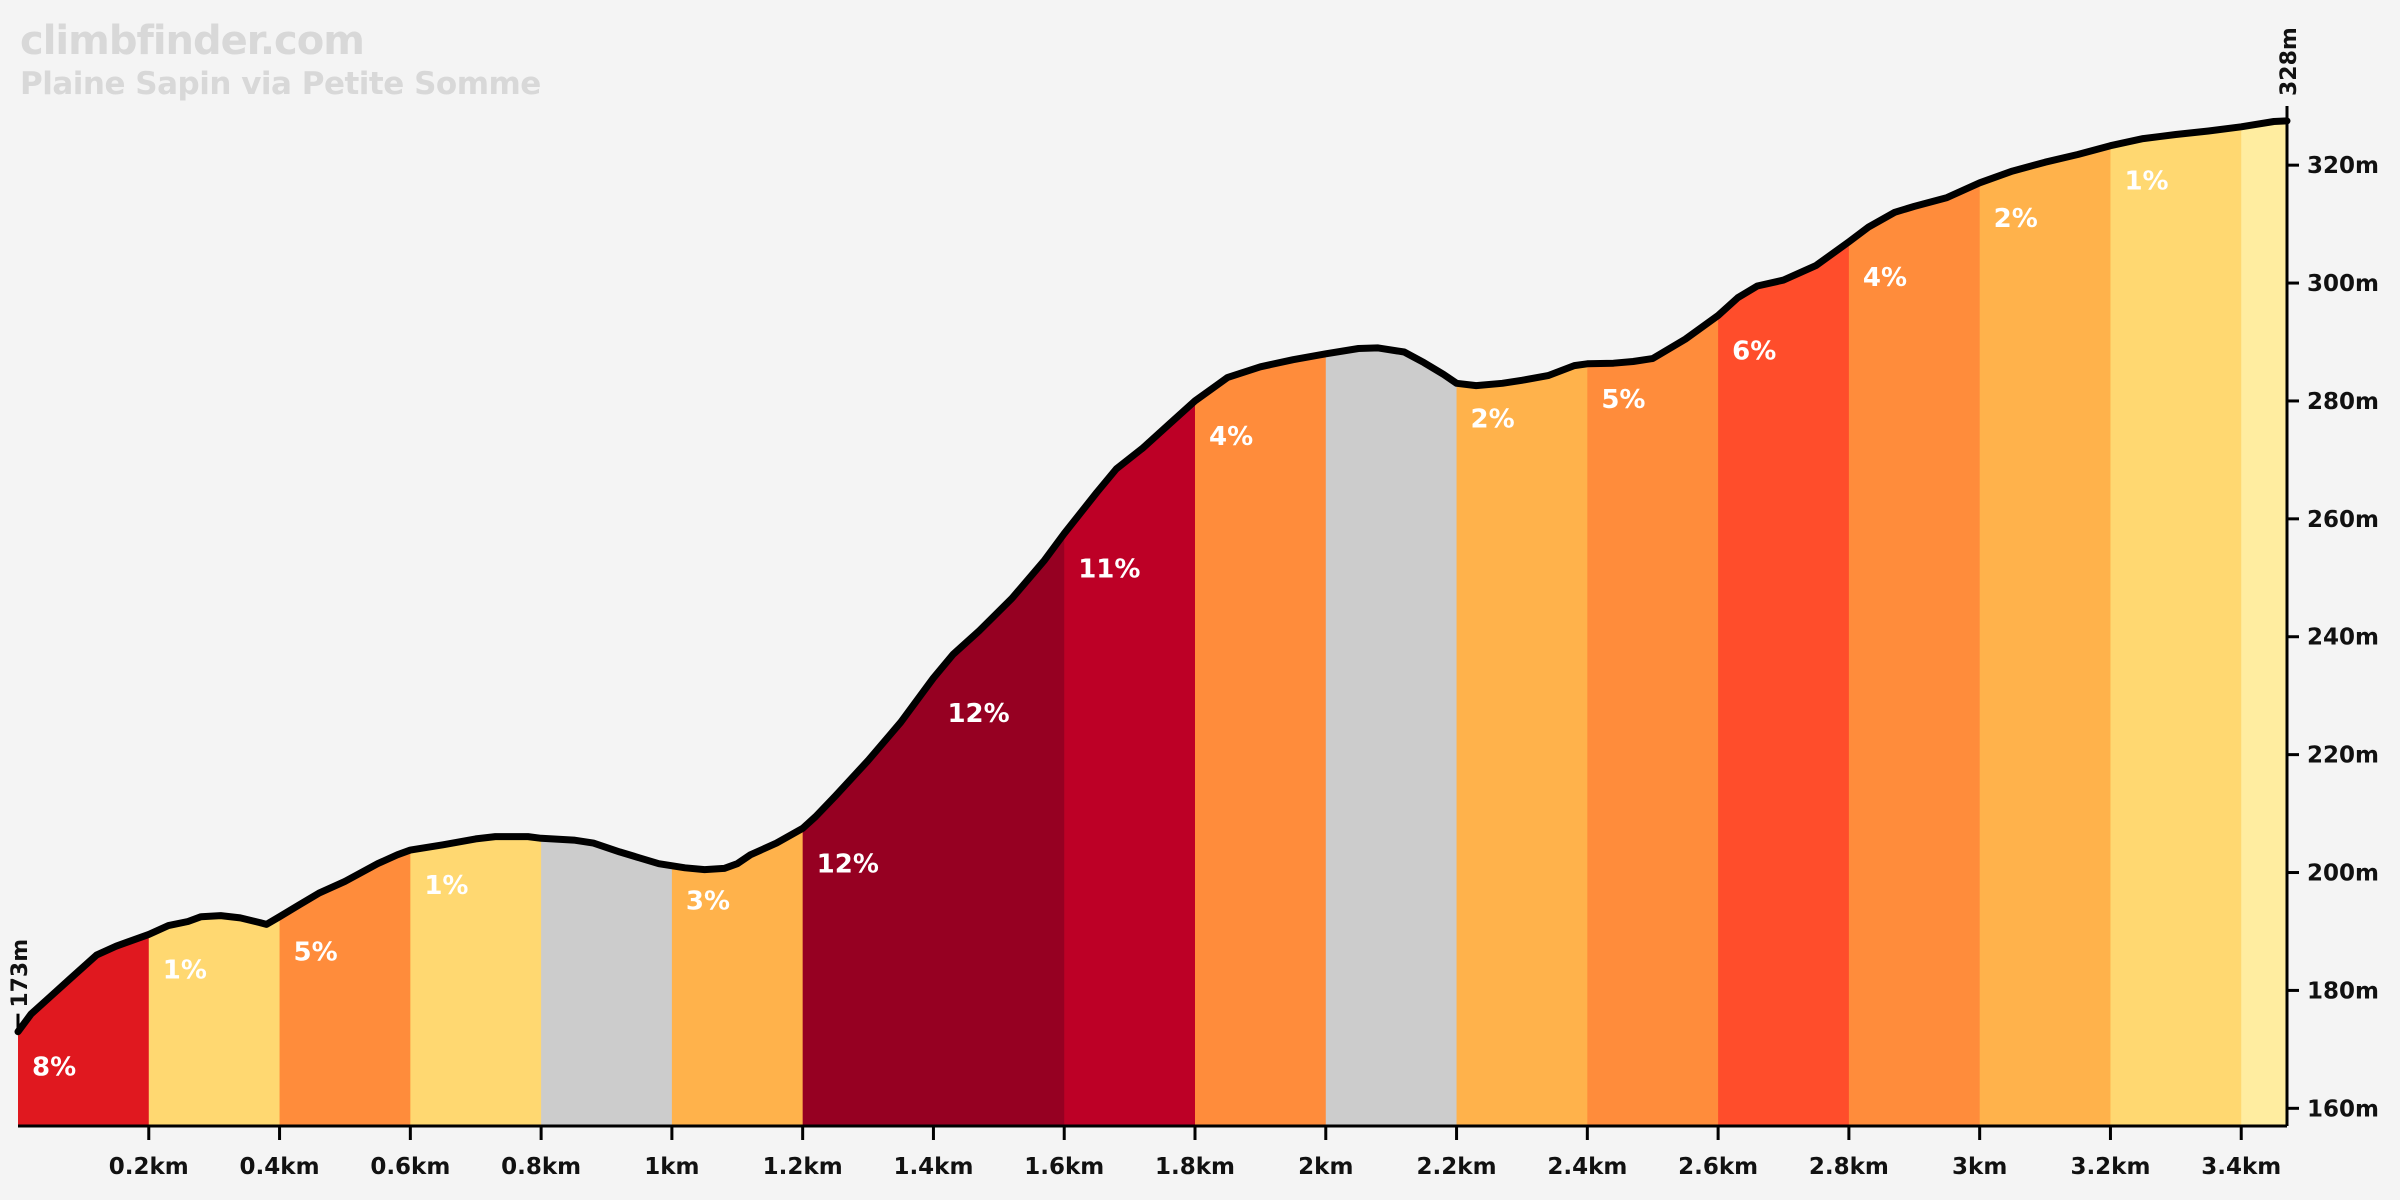 The width and height of the screenshot is (2400, 1200). I want to click on start-elevation-label: 173m, so click(20, 973).